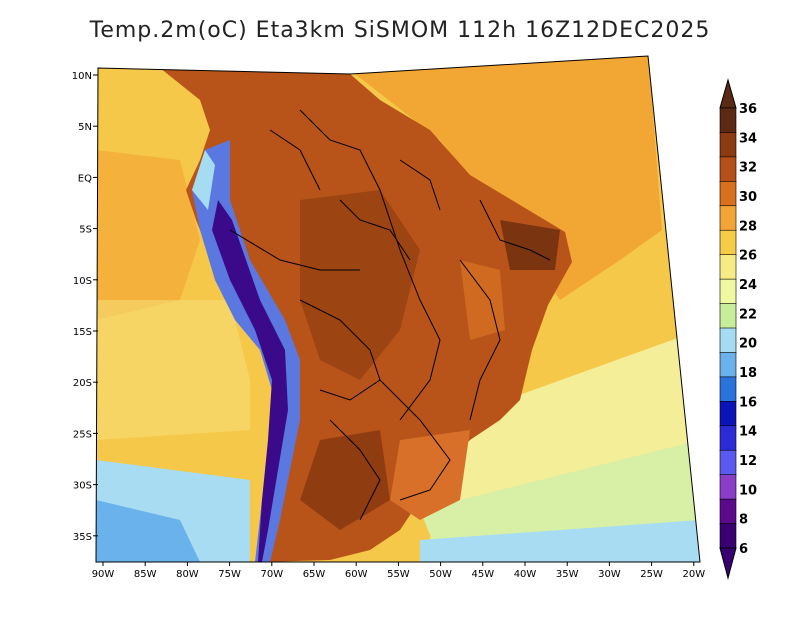  What do you see at coordinates (82, 537) in the screenshot?
I see `lat-tick-label: 35S` at bounding box center [82, 537].